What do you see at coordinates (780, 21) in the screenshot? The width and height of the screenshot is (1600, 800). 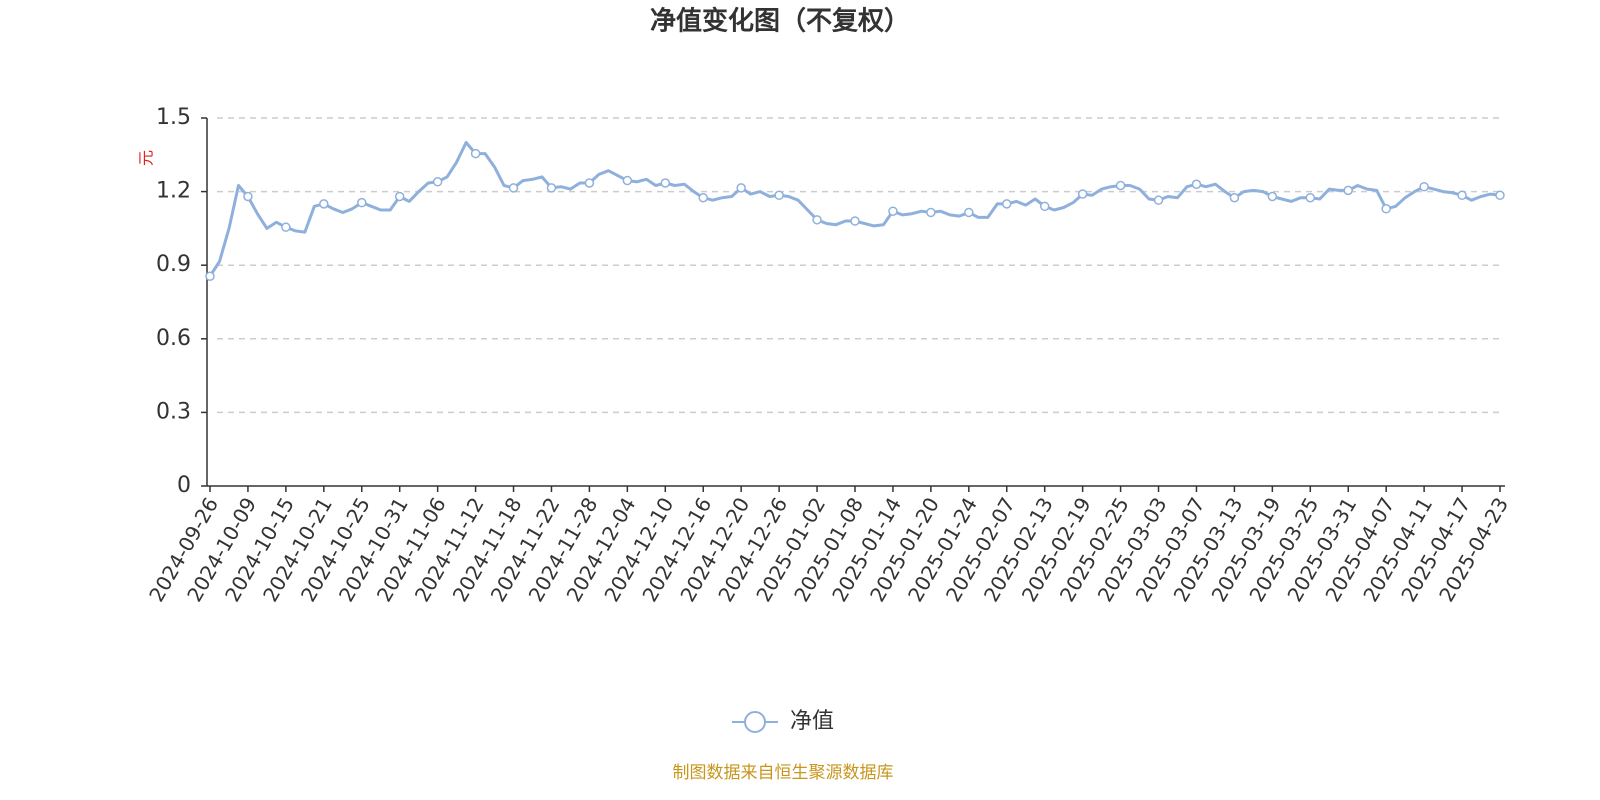 I see `chart-title: 净值变化图（不复权）` at bounding box center [780, 21].